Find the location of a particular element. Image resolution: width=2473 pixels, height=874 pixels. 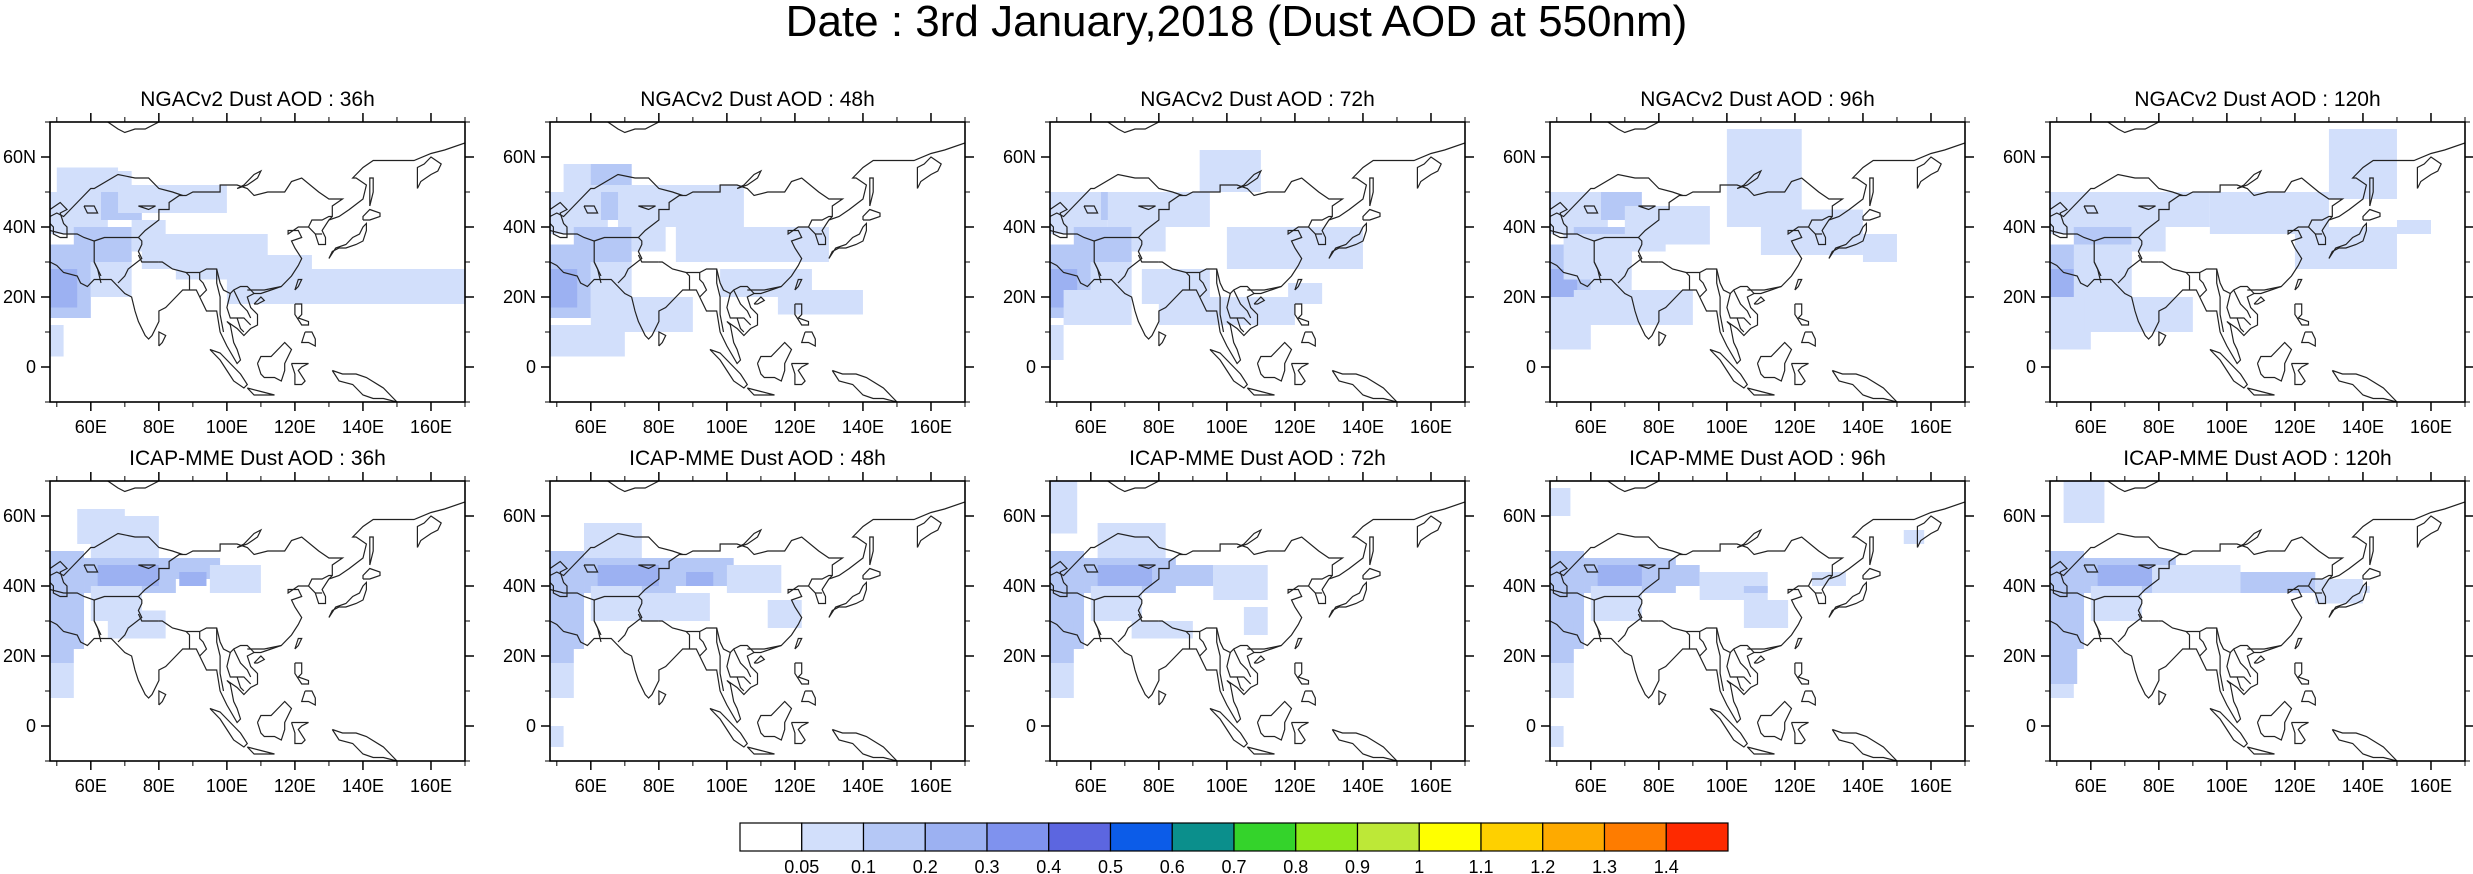

panel-title: NGACv2 Dust AOD : 96h is located at coordinates (1757, 99).